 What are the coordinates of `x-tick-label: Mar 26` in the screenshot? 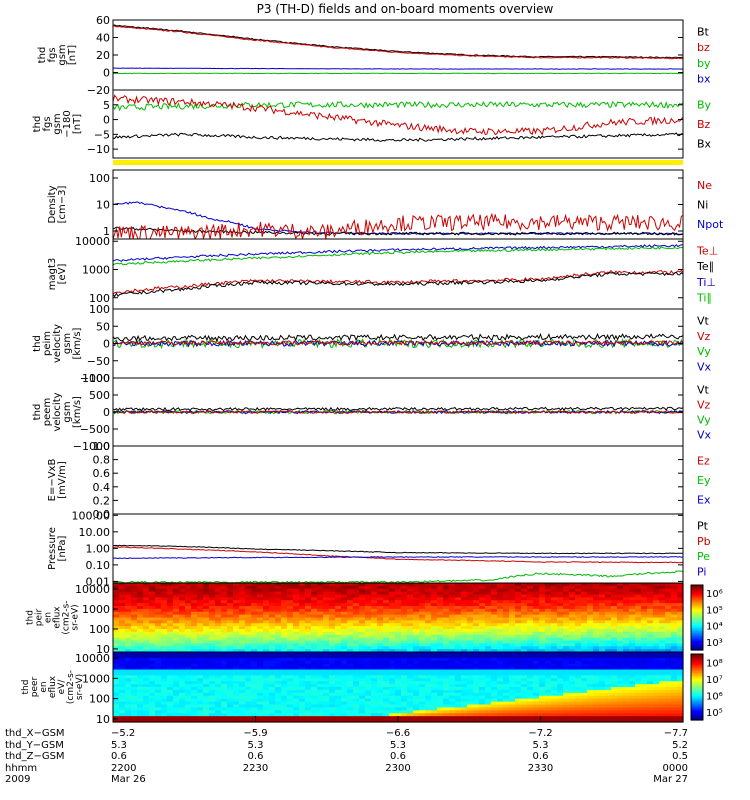 It's located at (128, 779).